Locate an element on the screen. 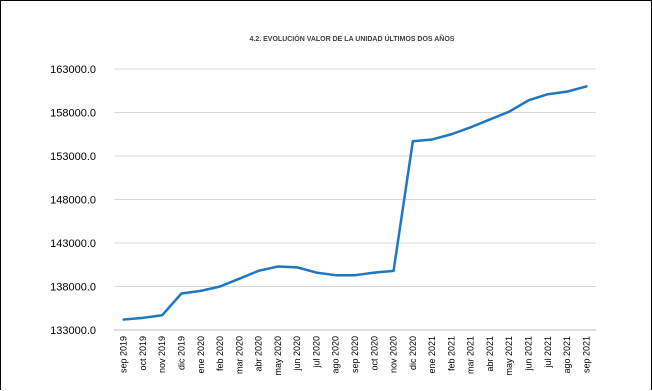 This screenshot has height=391, width=652. x-tick-label: abr 2021 is located at coordinates (490, 354).